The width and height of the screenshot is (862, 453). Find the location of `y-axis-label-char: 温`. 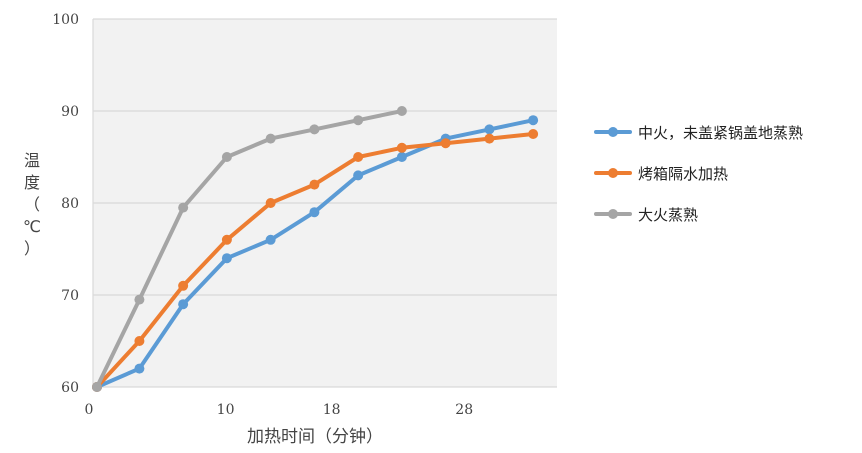

y-axis-label-char: 温 is located at coordinates (31, 160).